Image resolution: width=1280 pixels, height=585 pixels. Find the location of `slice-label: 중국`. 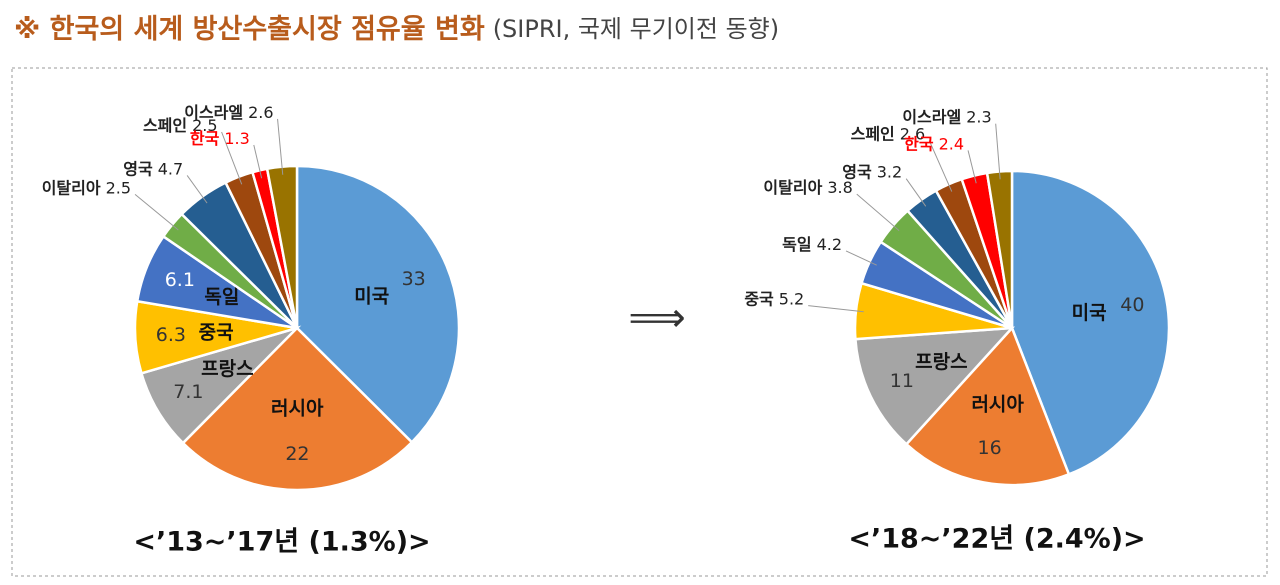

slice-label: 중국 is located at coordinates (216, 332).